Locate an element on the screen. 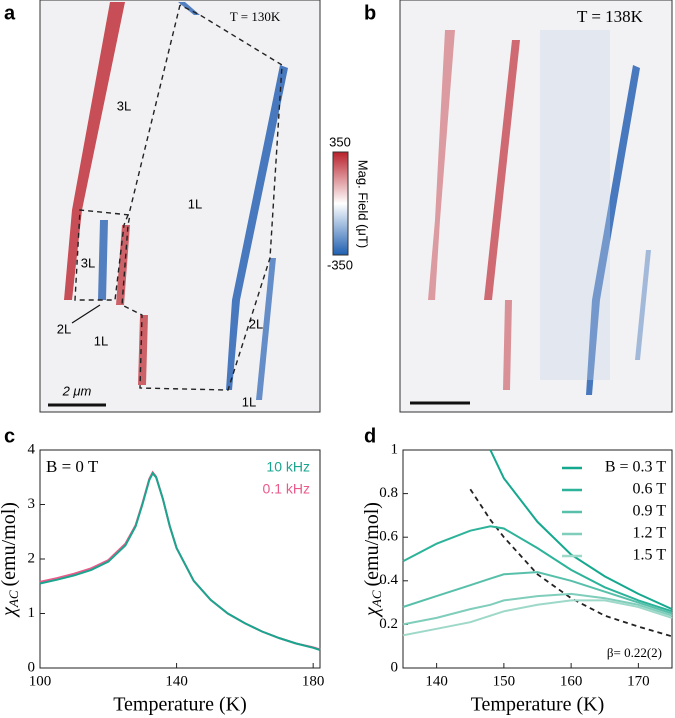  legend-label: 1.5 T is located at coordinates (650, 555).